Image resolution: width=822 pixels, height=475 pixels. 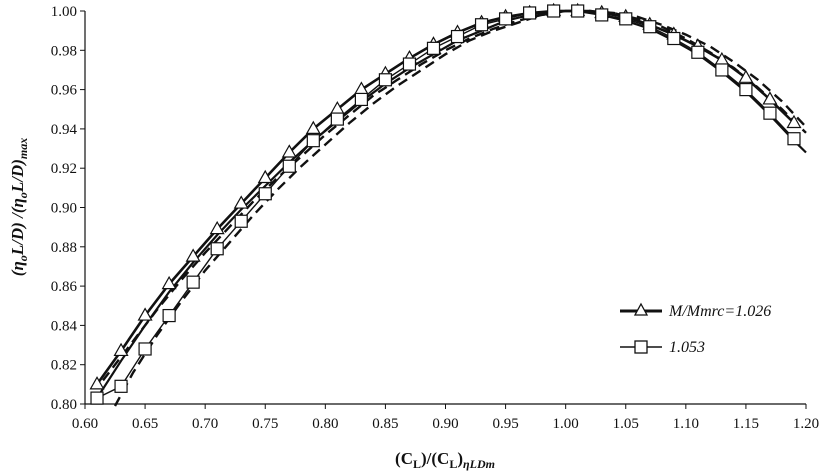 I want to click on y-tick-label: 0.82, so click(x=64, y=366).